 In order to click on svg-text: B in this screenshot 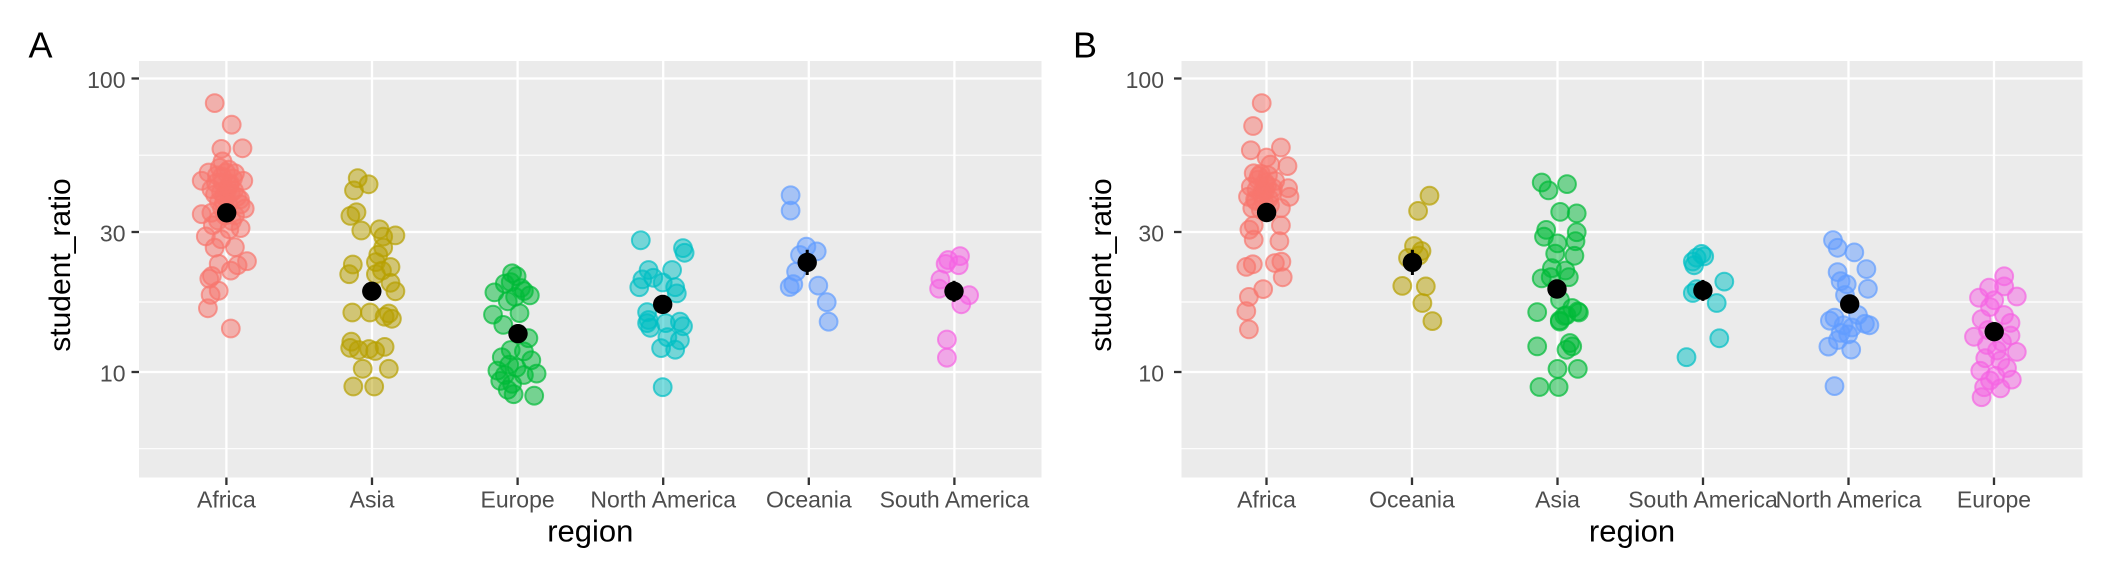, I will do `click(1085, 45)`.